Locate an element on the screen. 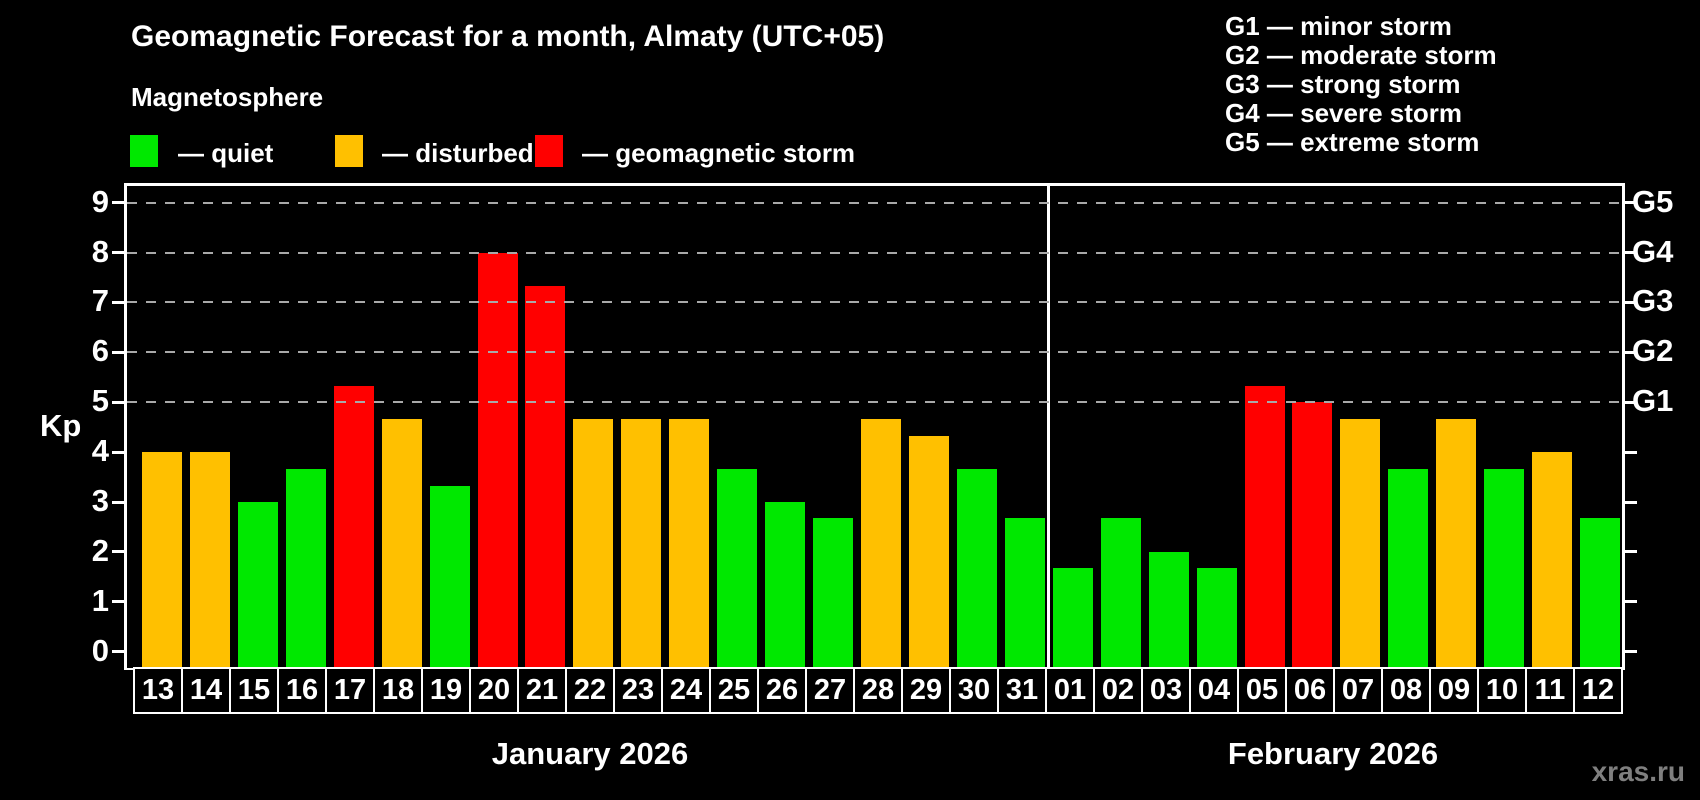 The image size is (1700, 800). y-axis-title: Kp is located at coordinates (61, 425).